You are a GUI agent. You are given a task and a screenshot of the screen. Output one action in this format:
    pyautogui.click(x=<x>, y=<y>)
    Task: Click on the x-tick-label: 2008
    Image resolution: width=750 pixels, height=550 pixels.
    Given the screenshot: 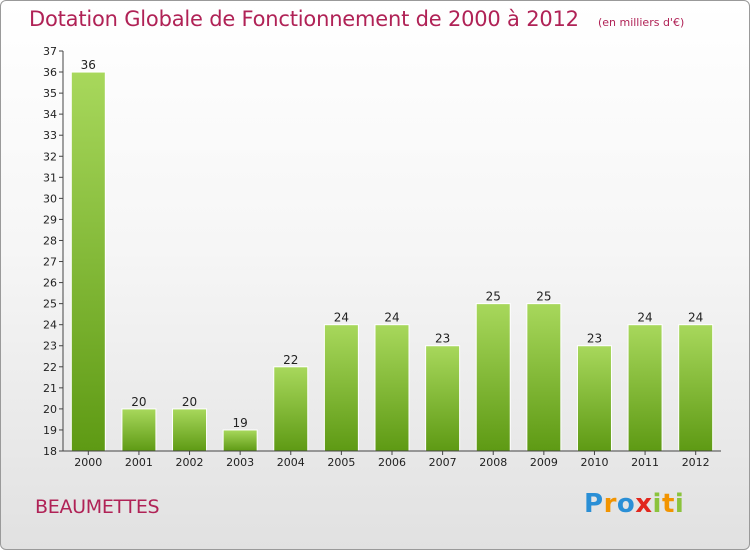 What is the action you would take?
    pyautogui.click(x=493, y=462)
    